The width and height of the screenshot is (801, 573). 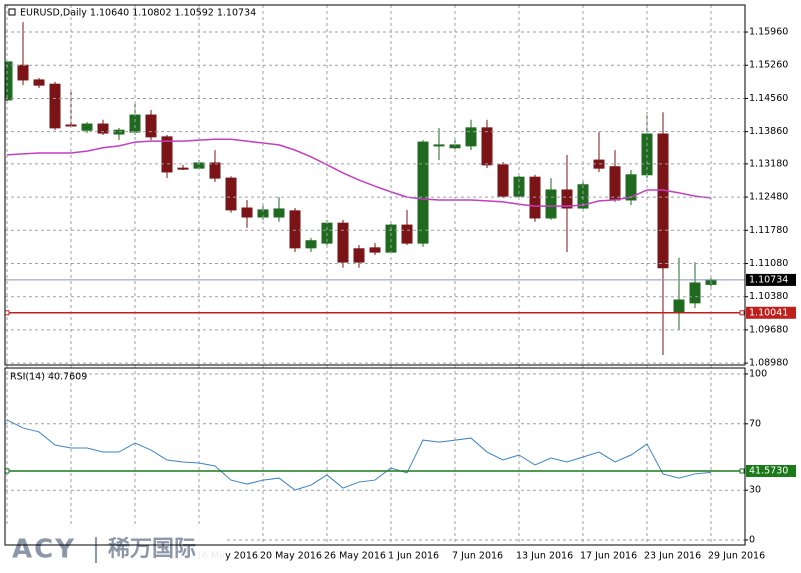 I want to click on x-tick-label: 13 Jun 2016, so click(x=544, y=556).